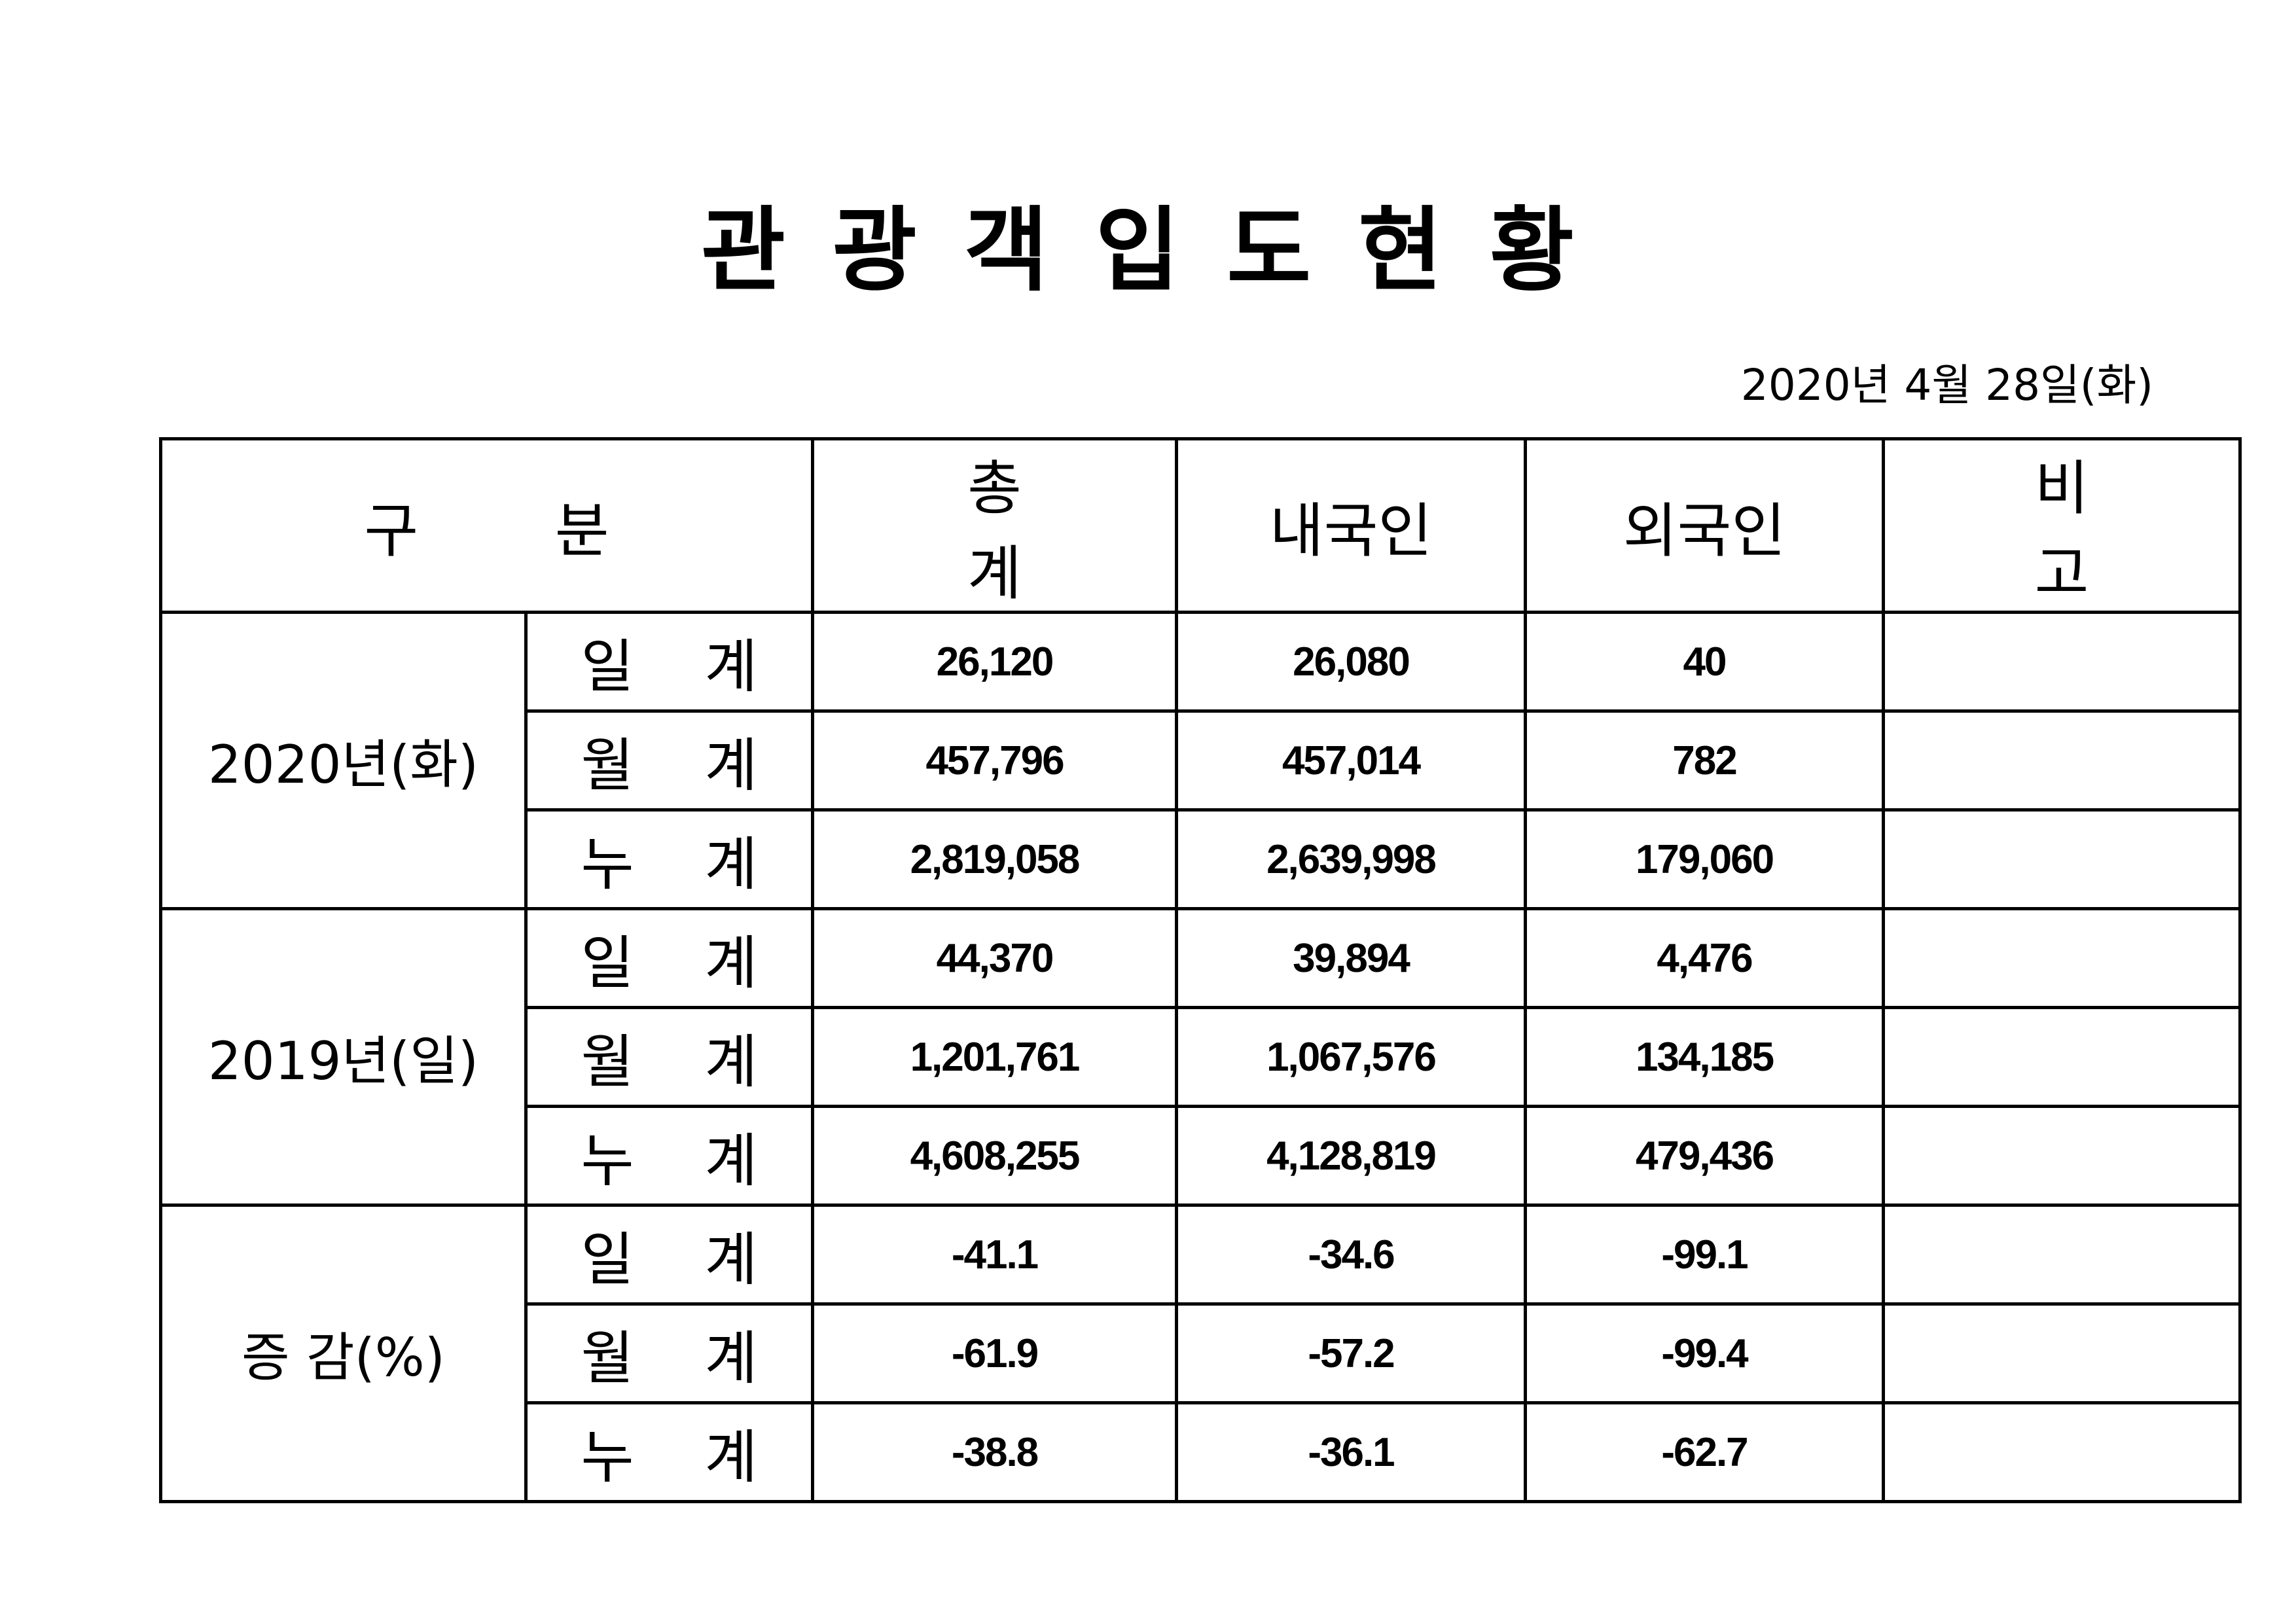  I want to click on total-cell: -38.8, so click(995, 1452).